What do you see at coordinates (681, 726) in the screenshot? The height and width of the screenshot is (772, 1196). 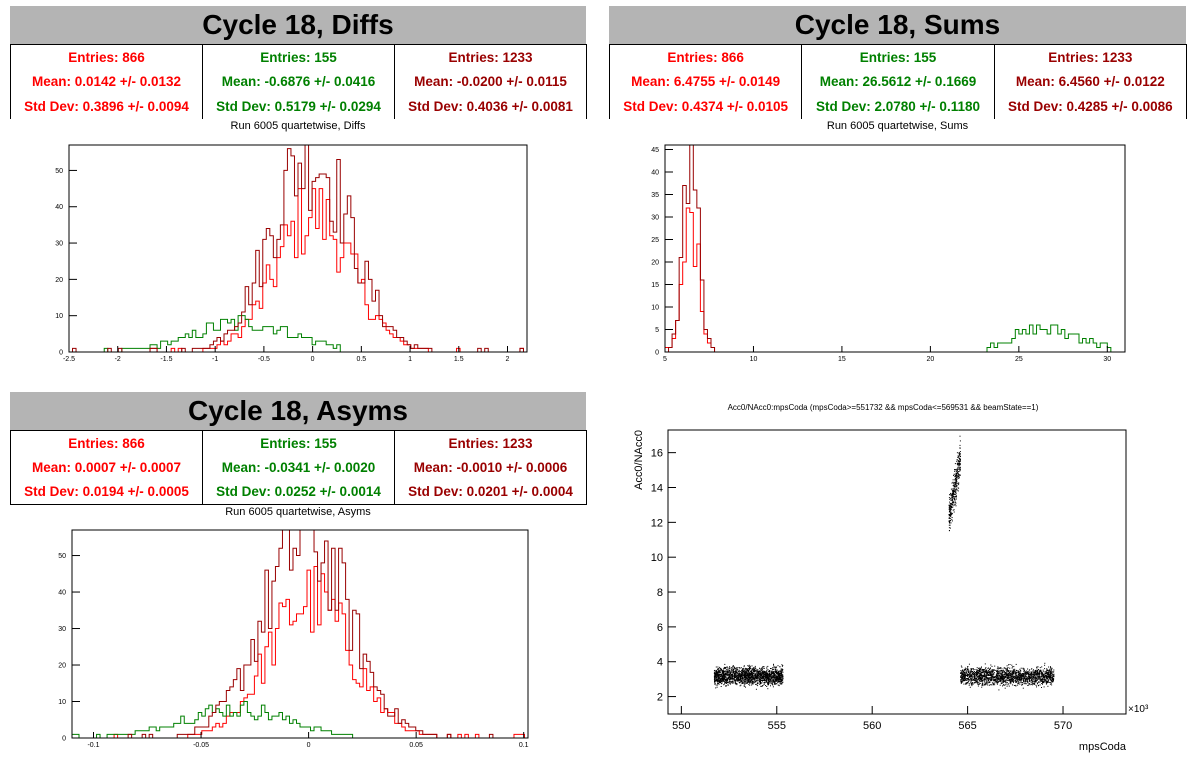 I see `x-tick-label: 550` at bounding box center [681, 726].